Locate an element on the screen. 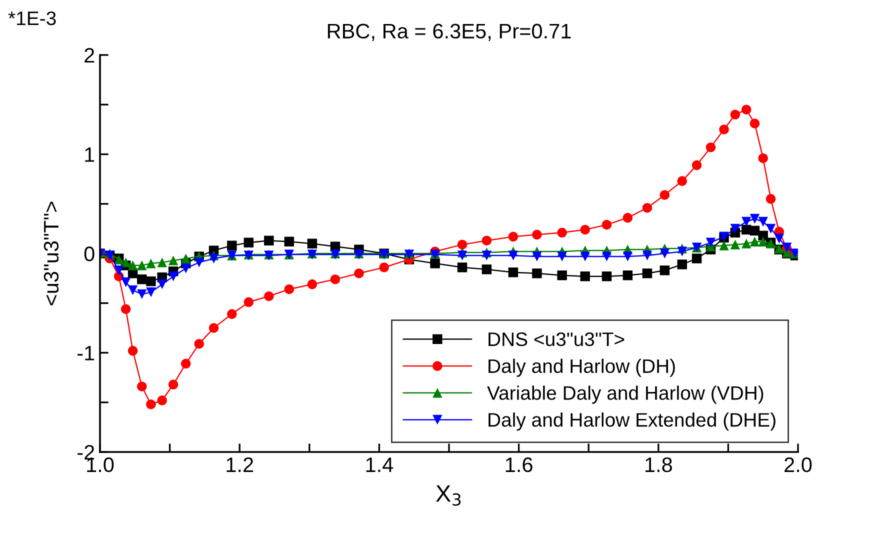 Image resolution: width=873 pixels, height=535 pixels. x-tick-label: 2.0 is located at coordinates (798, 464).